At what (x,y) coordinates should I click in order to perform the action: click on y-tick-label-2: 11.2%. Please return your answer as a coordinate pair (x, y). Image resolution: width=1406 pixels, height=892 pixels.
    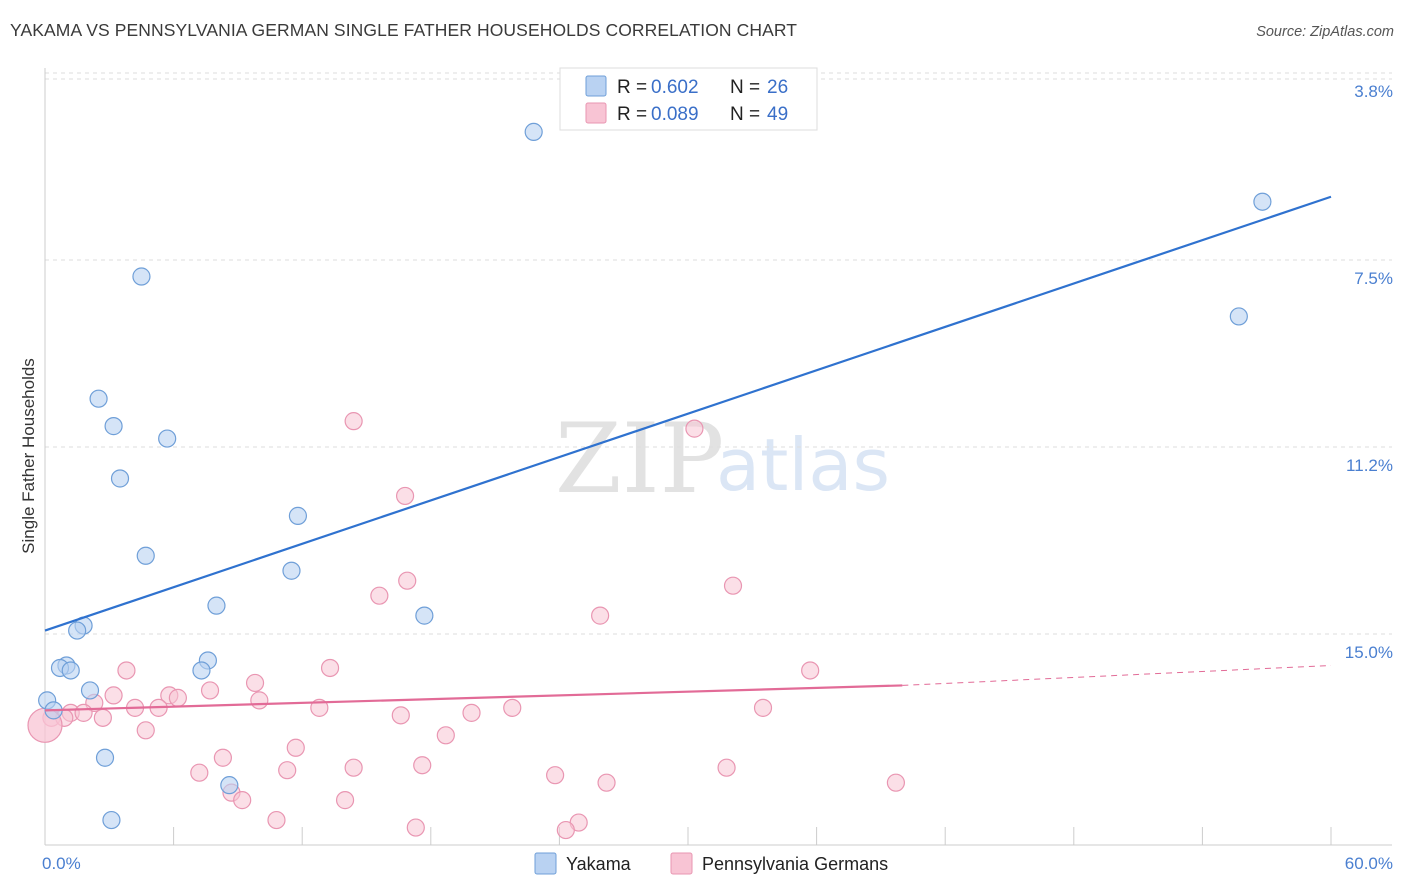
    Looking at the image, I should click on (1369, 465).